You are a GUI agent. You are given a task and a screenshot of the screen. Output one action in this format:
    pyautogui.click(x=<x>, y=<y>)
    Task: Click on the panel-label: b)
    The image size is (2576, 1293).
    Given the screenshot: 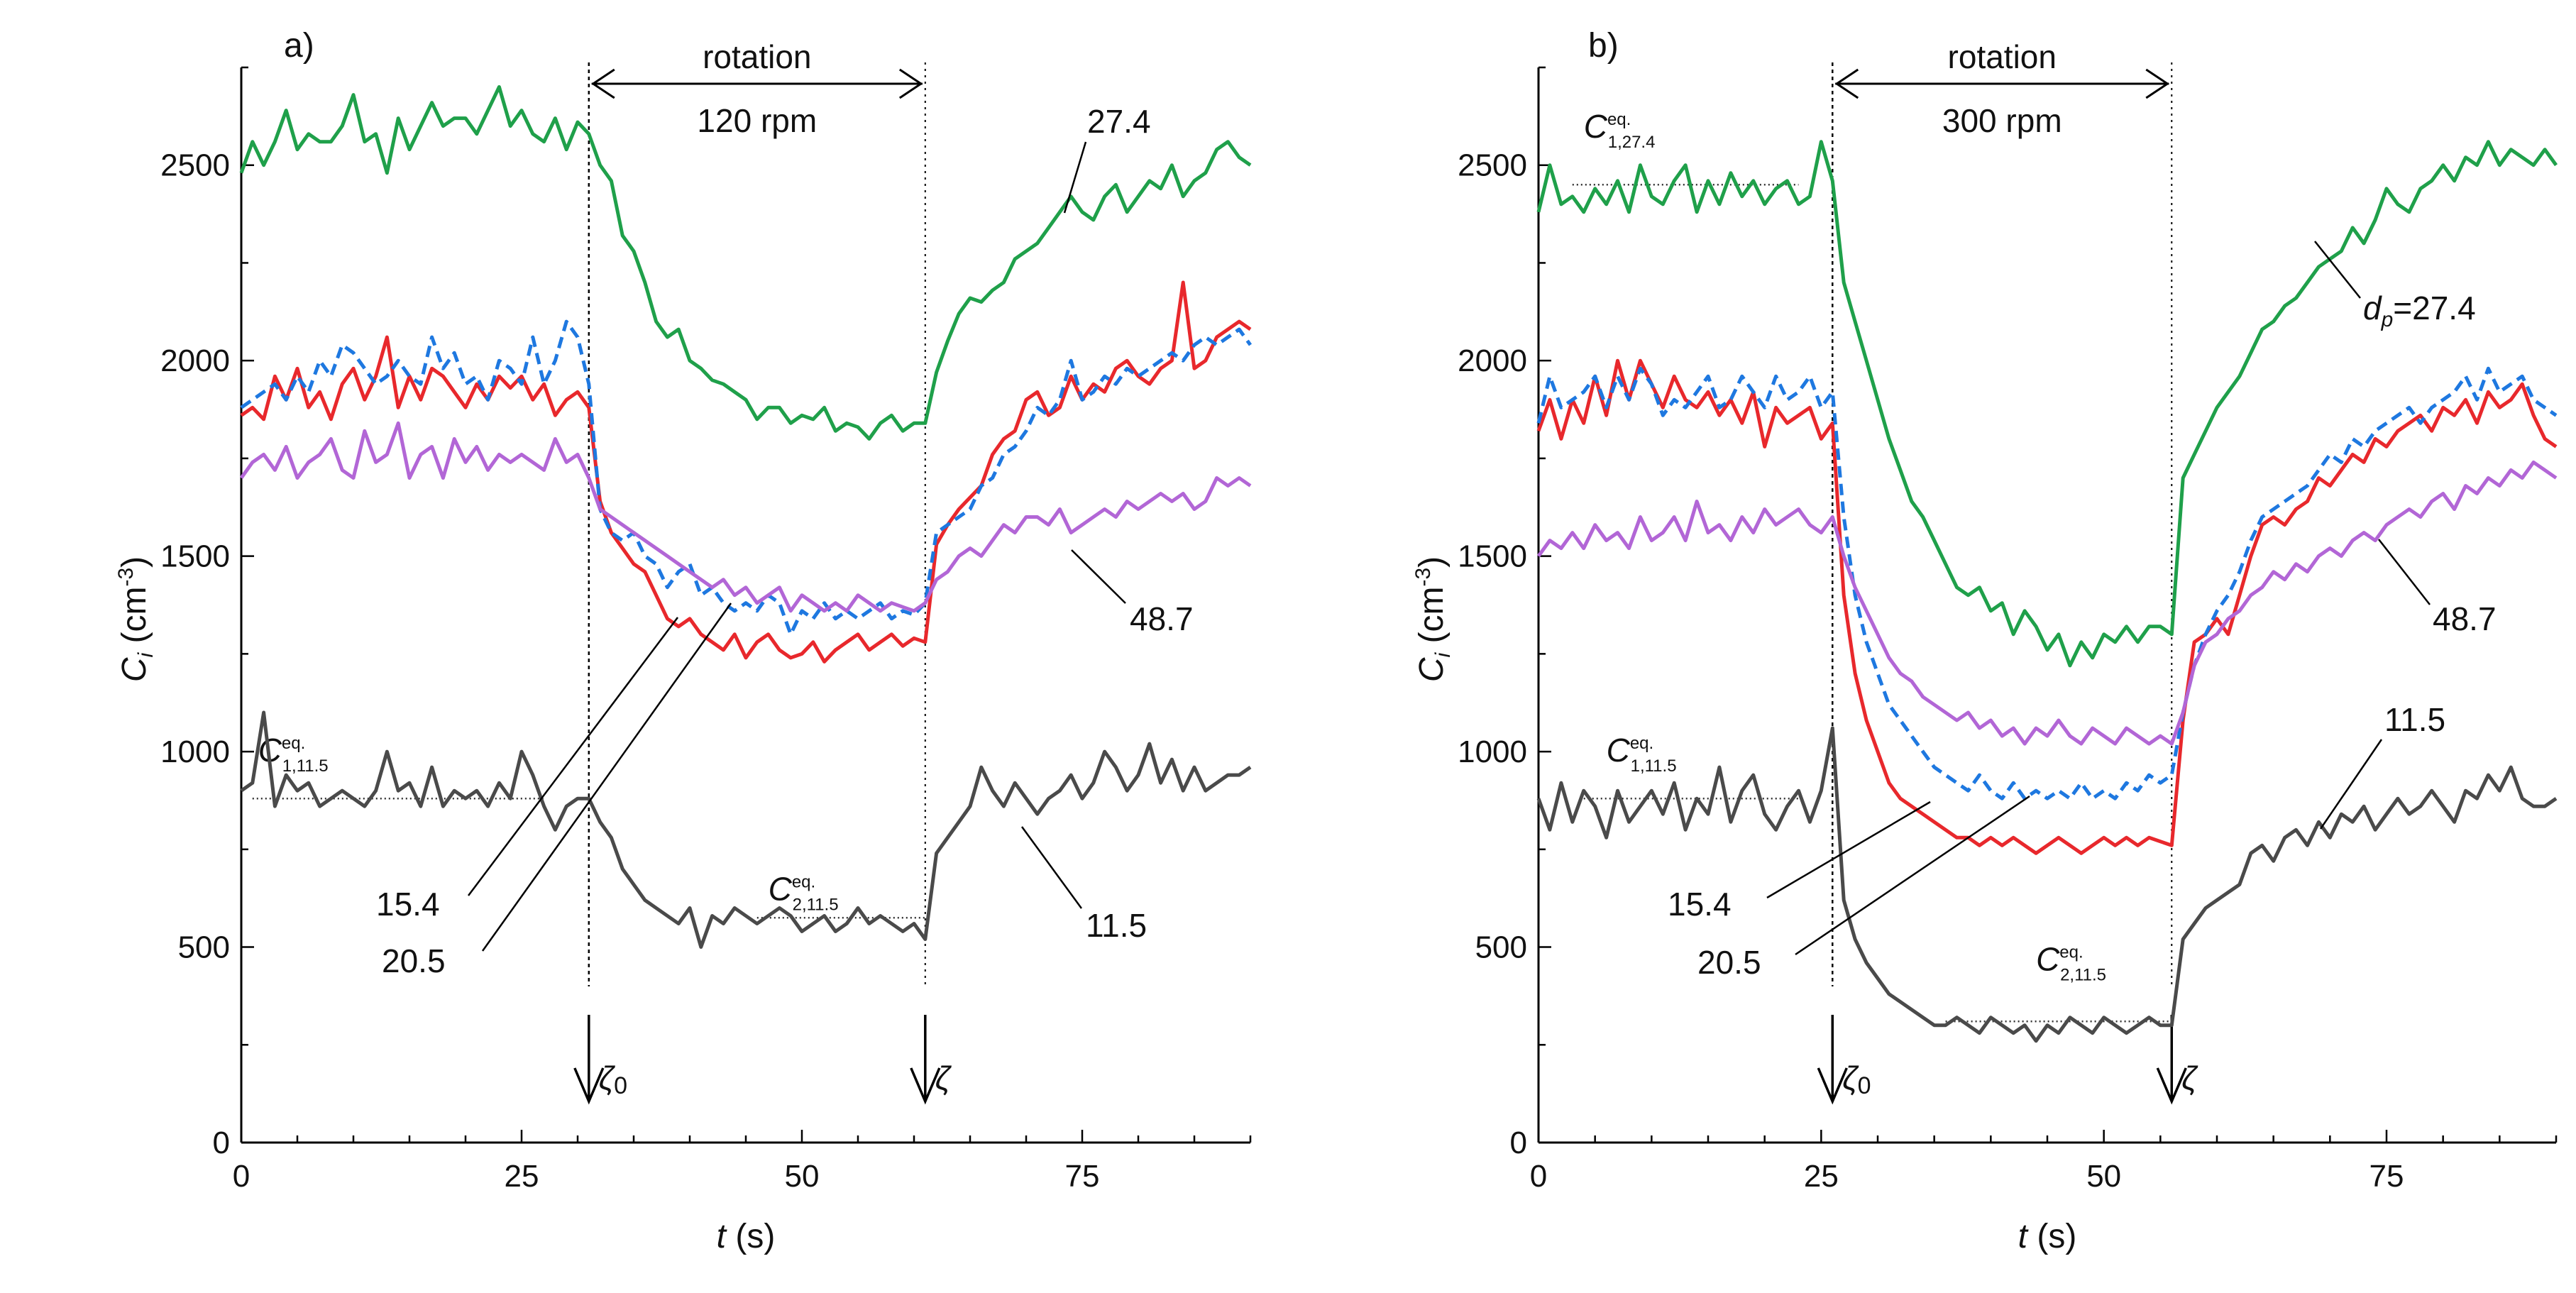 What is the action you would take?
    pyautogui.click(x=1603, y=46)
    